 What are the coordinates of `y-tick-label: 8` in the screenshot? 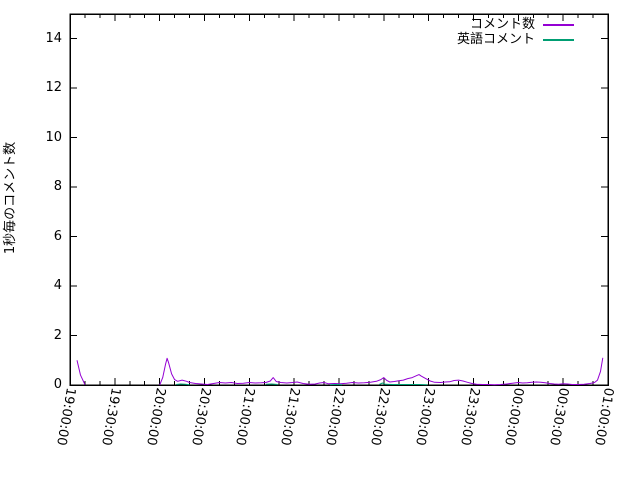 It's located at (57, 187).